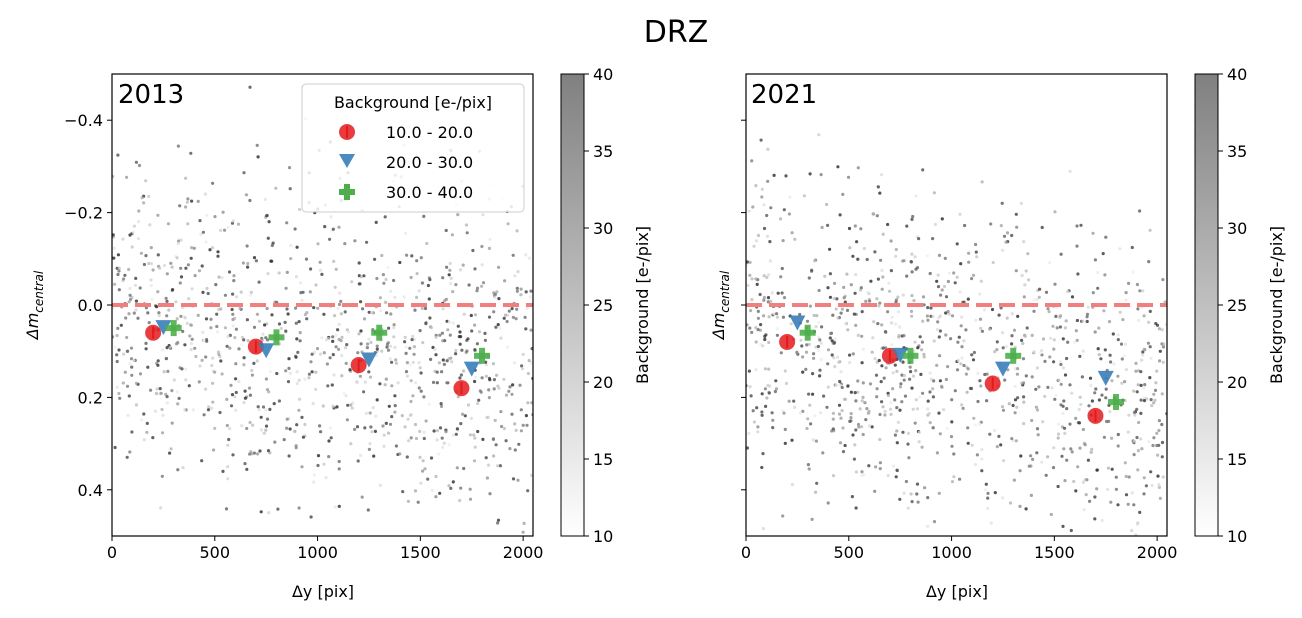  What do you see at coordinates (90, 490) in the screenshot?
I see `y-tick-label: 0.4` at bounding box center [90, 490].